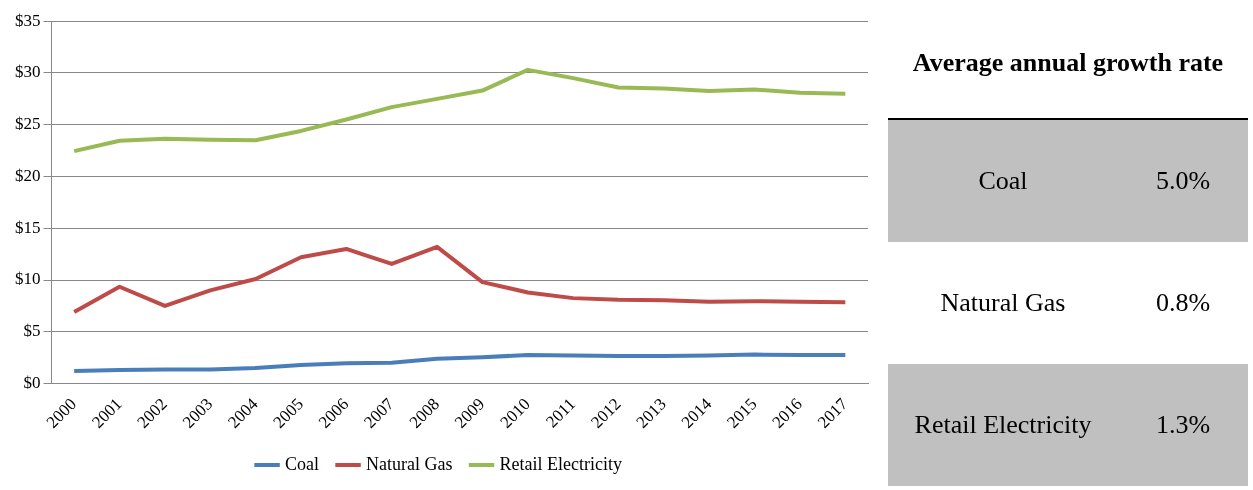  I want to click on y-tick-label: $15, so click(28, 227).